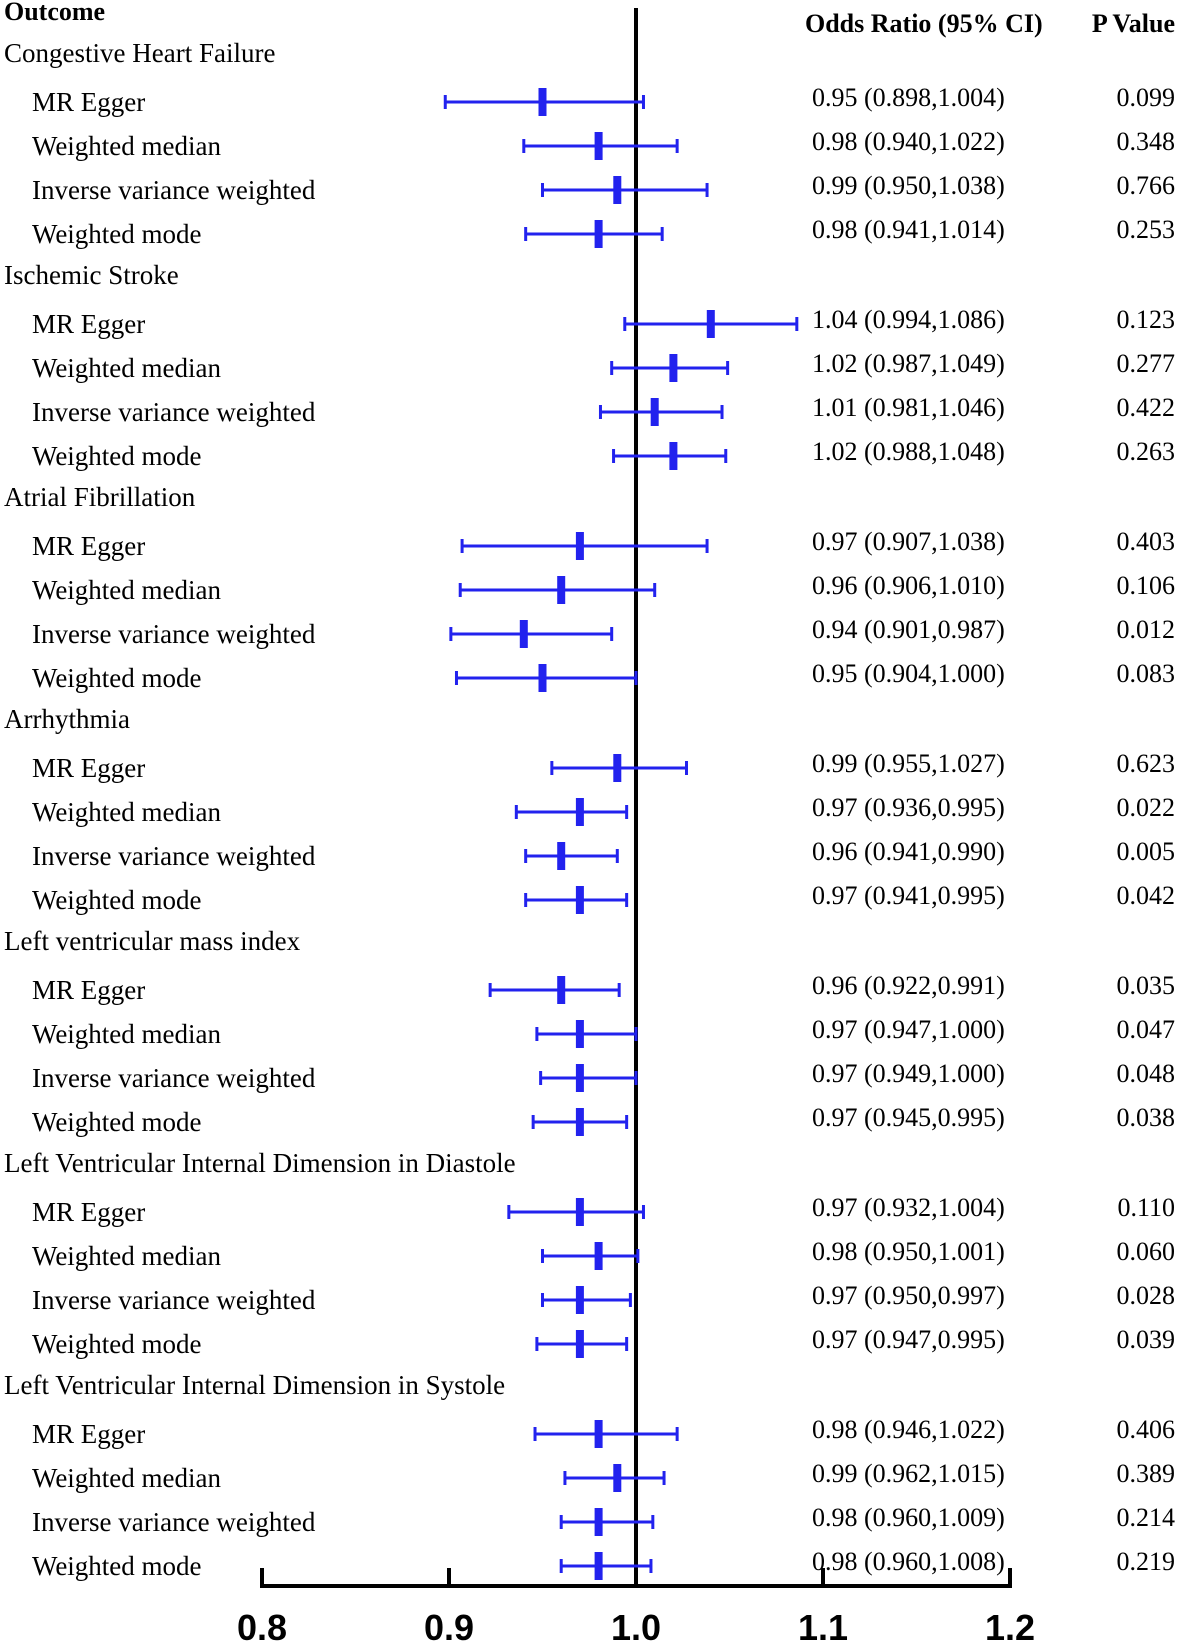 Image resolution: width=1181 pixels, height=1649 pixels. What do you see at coordinates (908, 1251) in the screenshot?
I see `odds-ratio-value: 0.98 (0.950,1.001)` at bounding box center [908, 1251].